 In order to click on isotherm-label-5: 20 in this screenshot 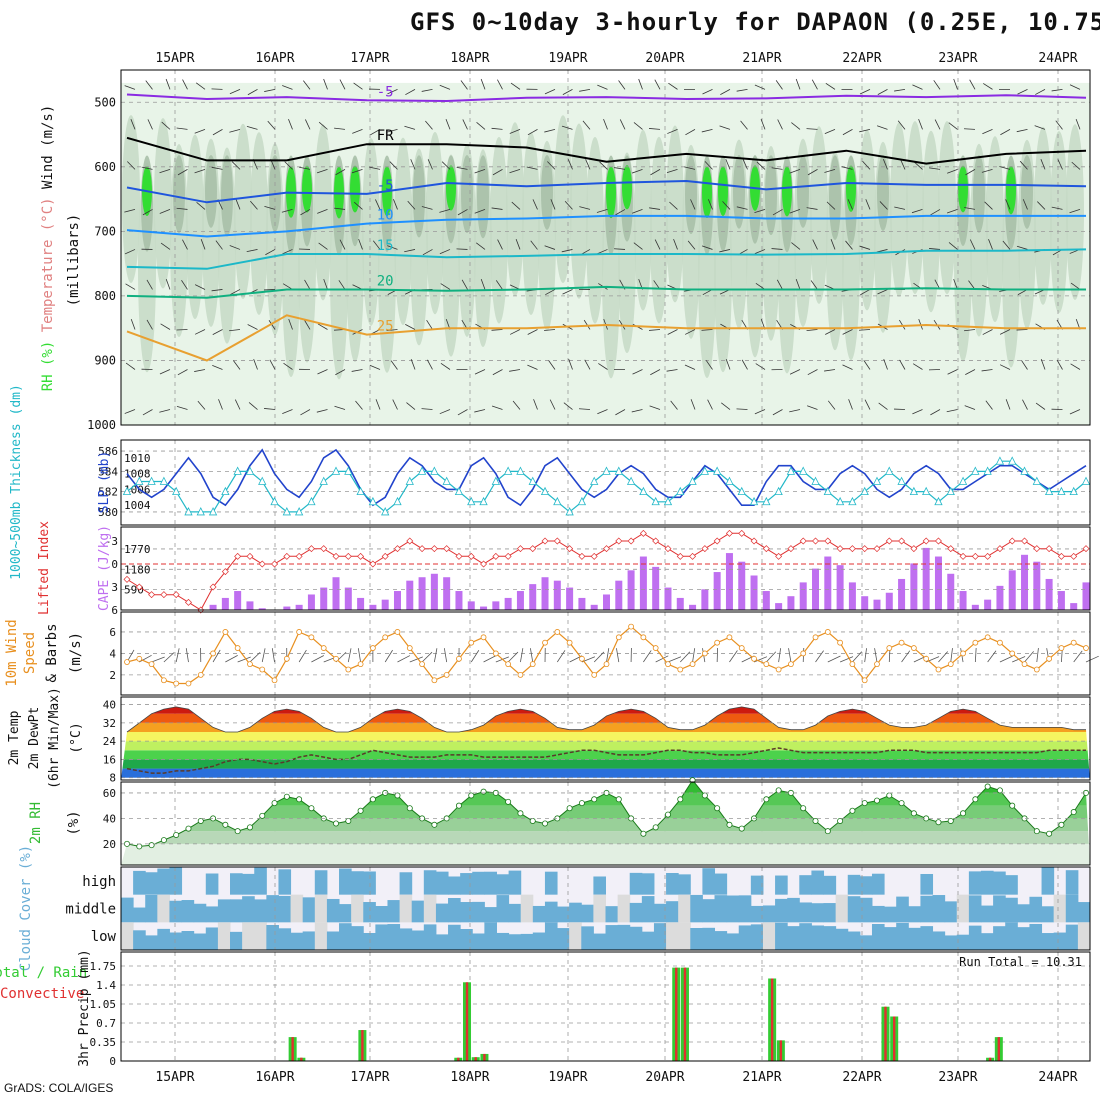, I will do `click(385, 281)`.